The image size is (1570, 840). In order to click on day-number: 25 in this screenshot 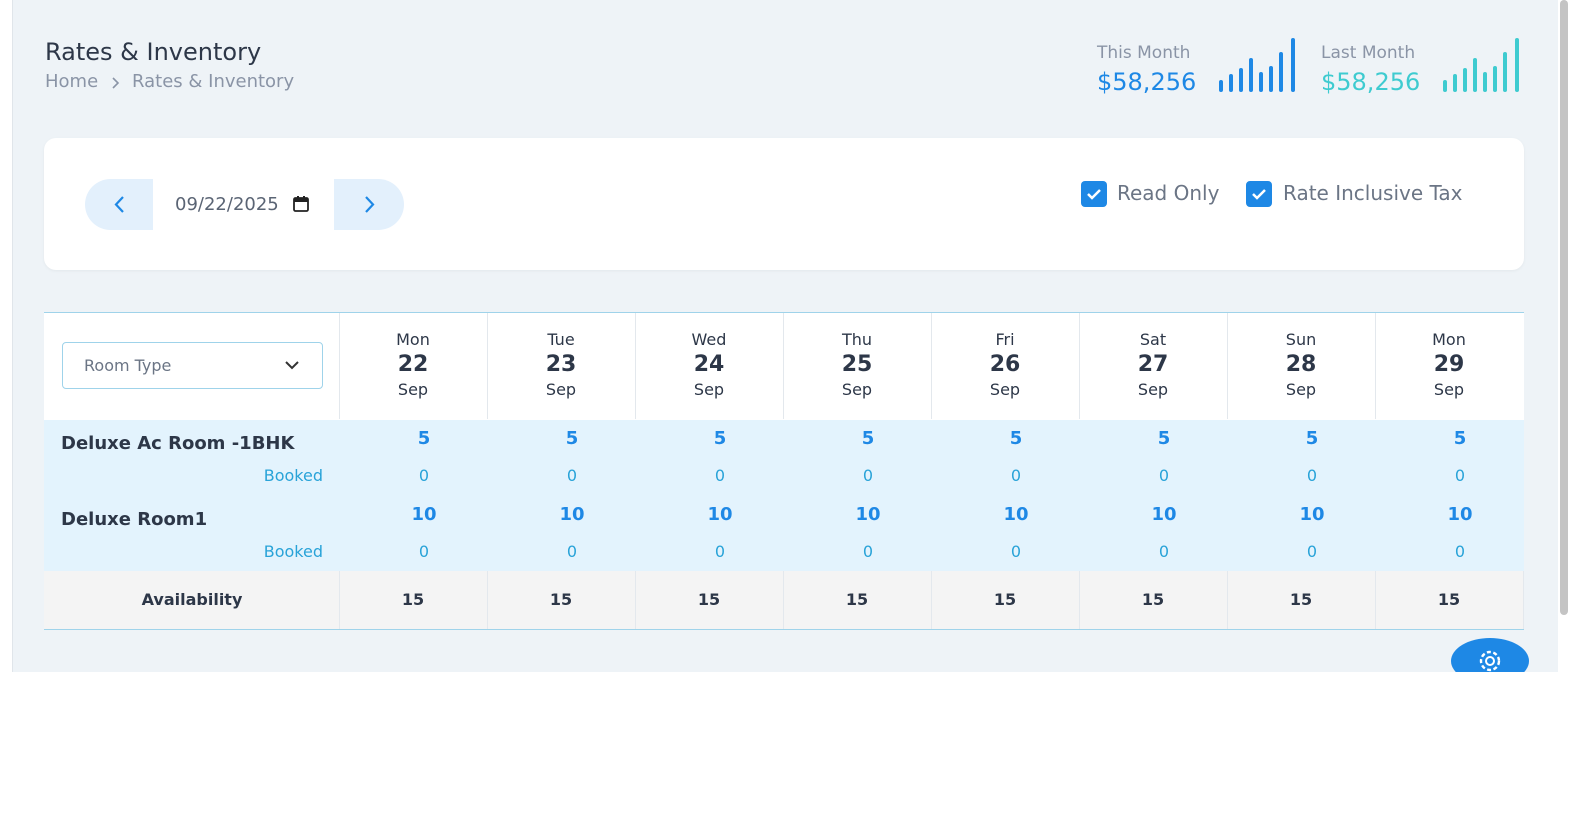, I will do `click(857, 364)`.